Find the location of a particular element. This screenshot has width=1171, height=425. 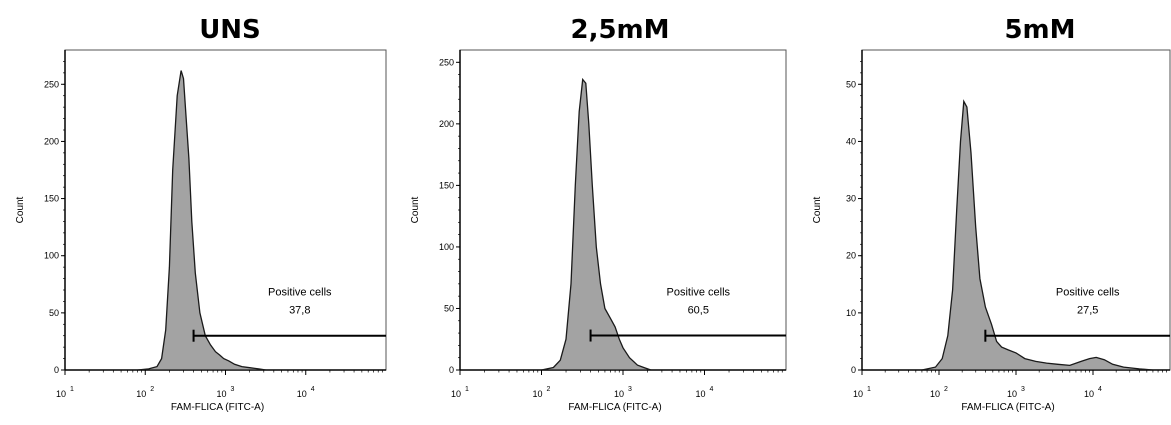

y-tick-label: 40 is located at coordinates (851, 141).